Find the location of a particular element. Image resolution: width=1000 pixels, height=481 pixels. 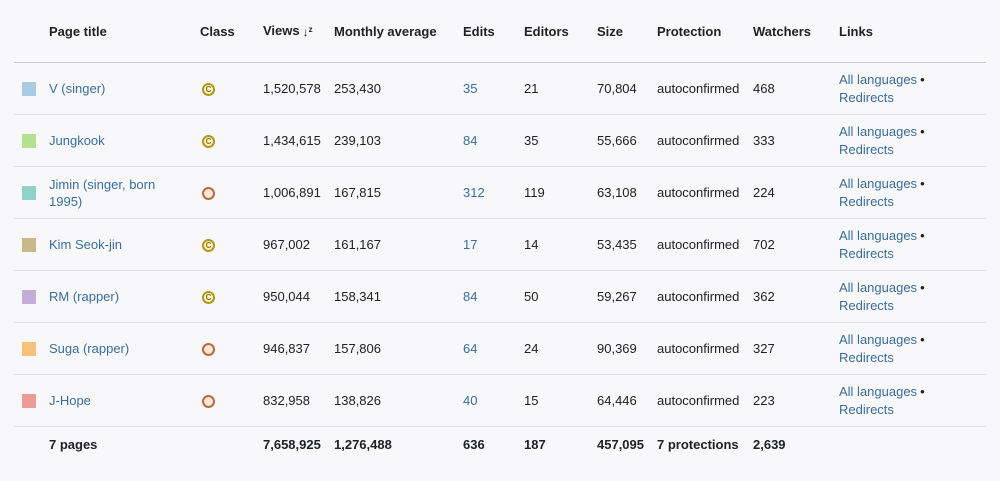

totals-editors: 187 is located at coordinates (535, 444).